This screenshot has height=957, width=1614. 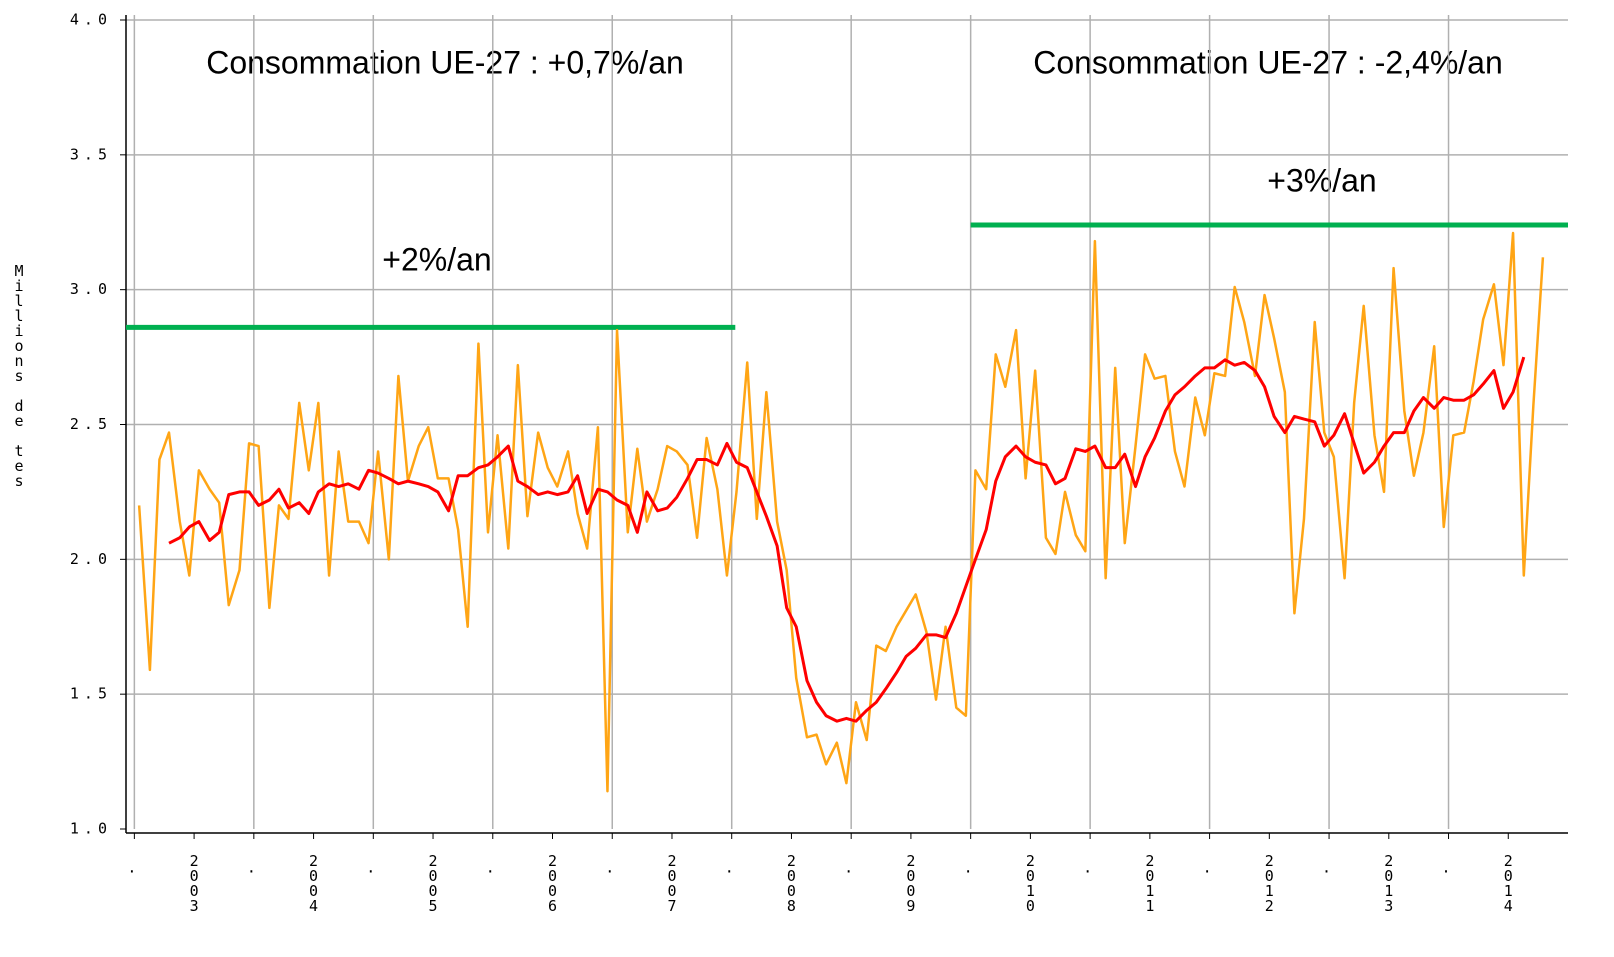 I want to click on x-tick-label: 2012, so click(x=1269, y=882).